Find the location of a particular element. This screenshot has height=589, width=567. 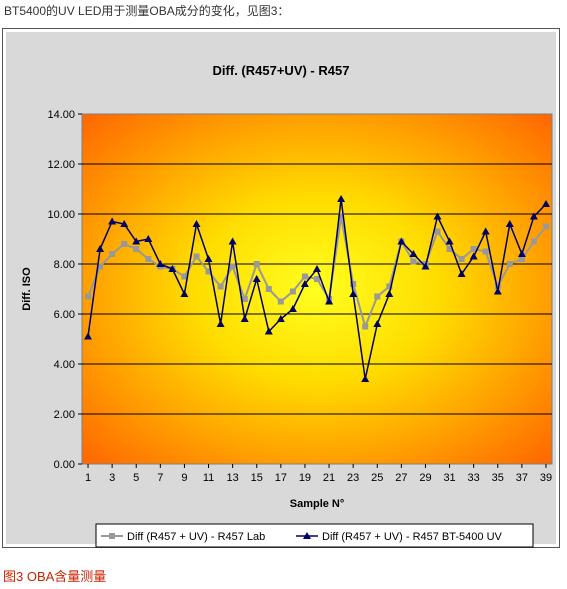

intro-text: BT5400的UV LED用于测量OBA成分的变化，见图3： is located at coordinates (147, 11).